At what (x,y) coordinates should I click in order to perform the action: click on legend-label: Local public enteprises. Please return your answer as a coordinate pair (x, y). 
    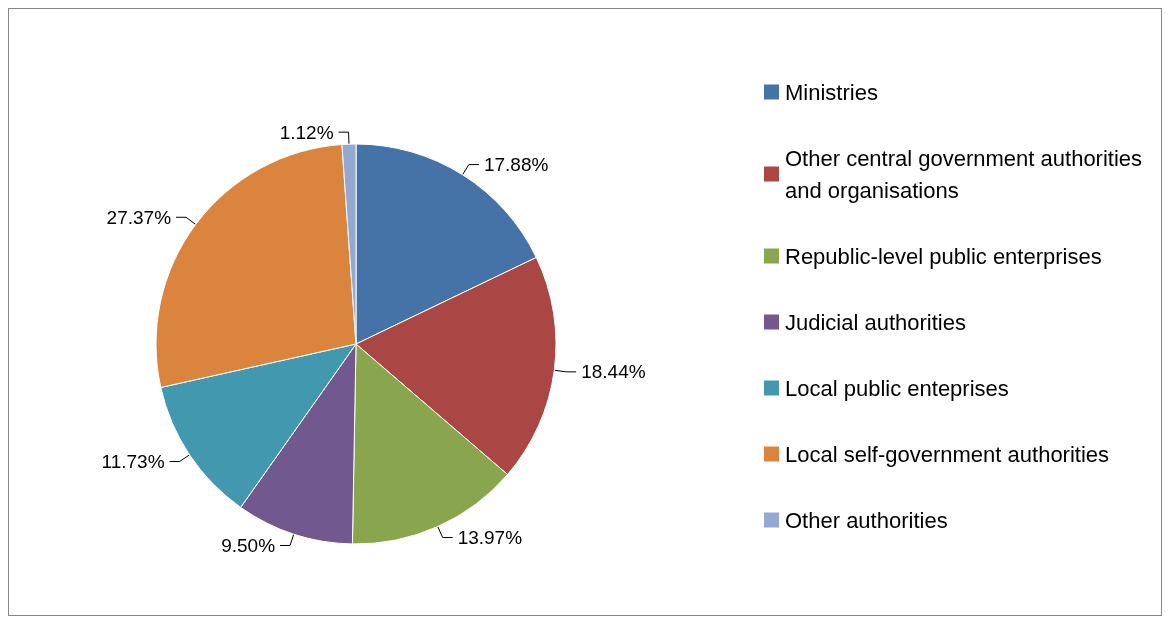
    Looking at the image, I should click on (897, 388).